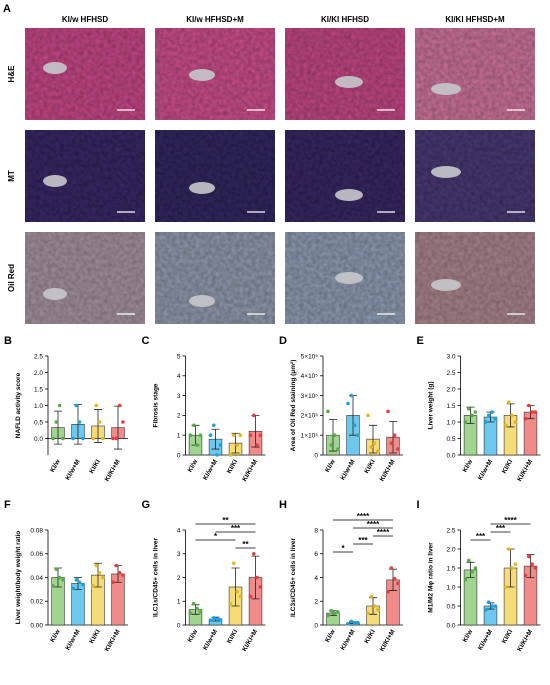 The image size is (550, 685). What do you see at coordinates (38, 373) in the screenshot?
I see `y-tick-label: 2.0` at bounding box center [38, 373].